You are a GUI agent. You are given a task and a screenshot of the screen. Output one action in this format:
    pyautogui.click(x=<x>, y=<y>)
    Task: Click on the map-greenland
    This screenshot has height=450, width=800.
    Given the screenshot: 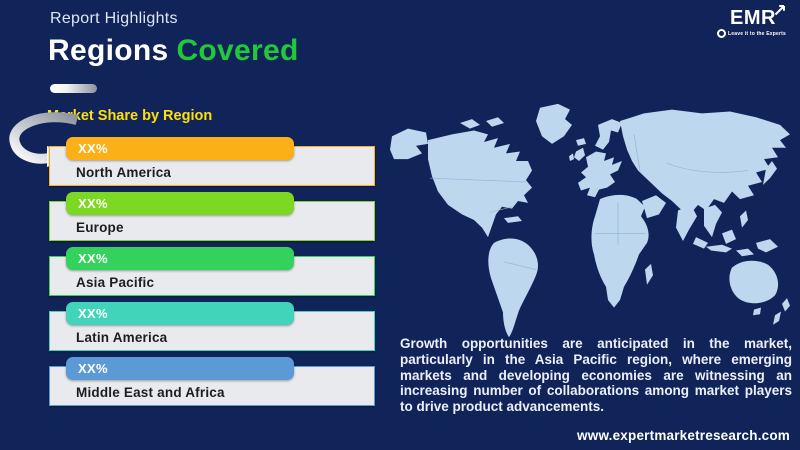 What is the action you would take?
    pyautogui.click(x=554, y=123)
    